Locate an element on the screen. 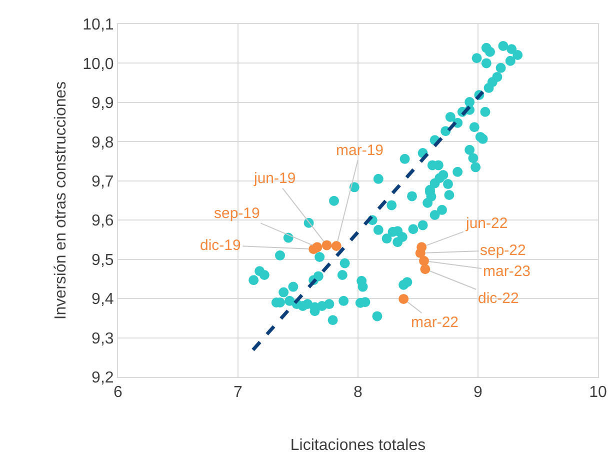  y-tick-label: 10,0 is located at coordinates (98, 64).